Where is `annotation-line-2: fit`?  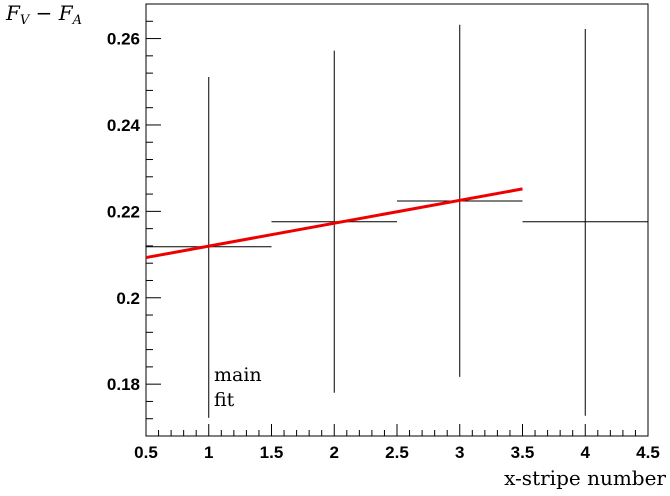 annotation-line-2: fit is located at coordinates (224, 400).